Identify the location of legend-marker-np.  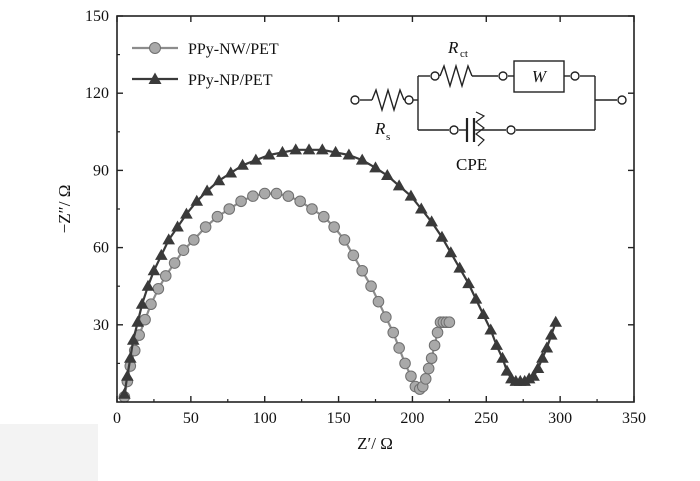
(155, 78).